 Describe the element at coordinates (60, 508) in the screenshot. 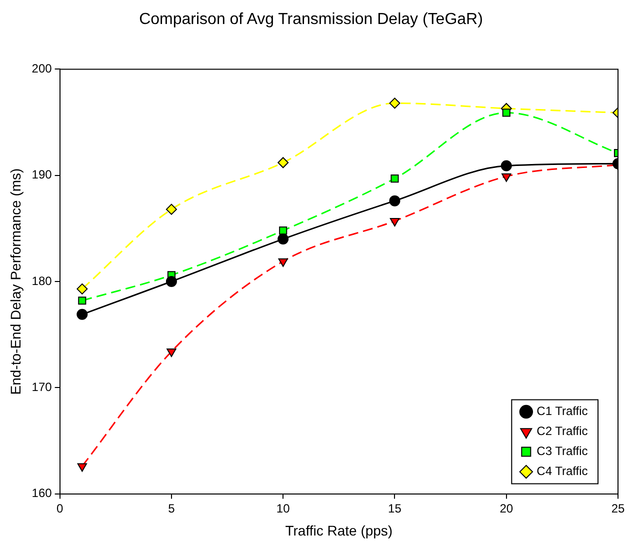

I see `x-tick-label: 0` at that location.